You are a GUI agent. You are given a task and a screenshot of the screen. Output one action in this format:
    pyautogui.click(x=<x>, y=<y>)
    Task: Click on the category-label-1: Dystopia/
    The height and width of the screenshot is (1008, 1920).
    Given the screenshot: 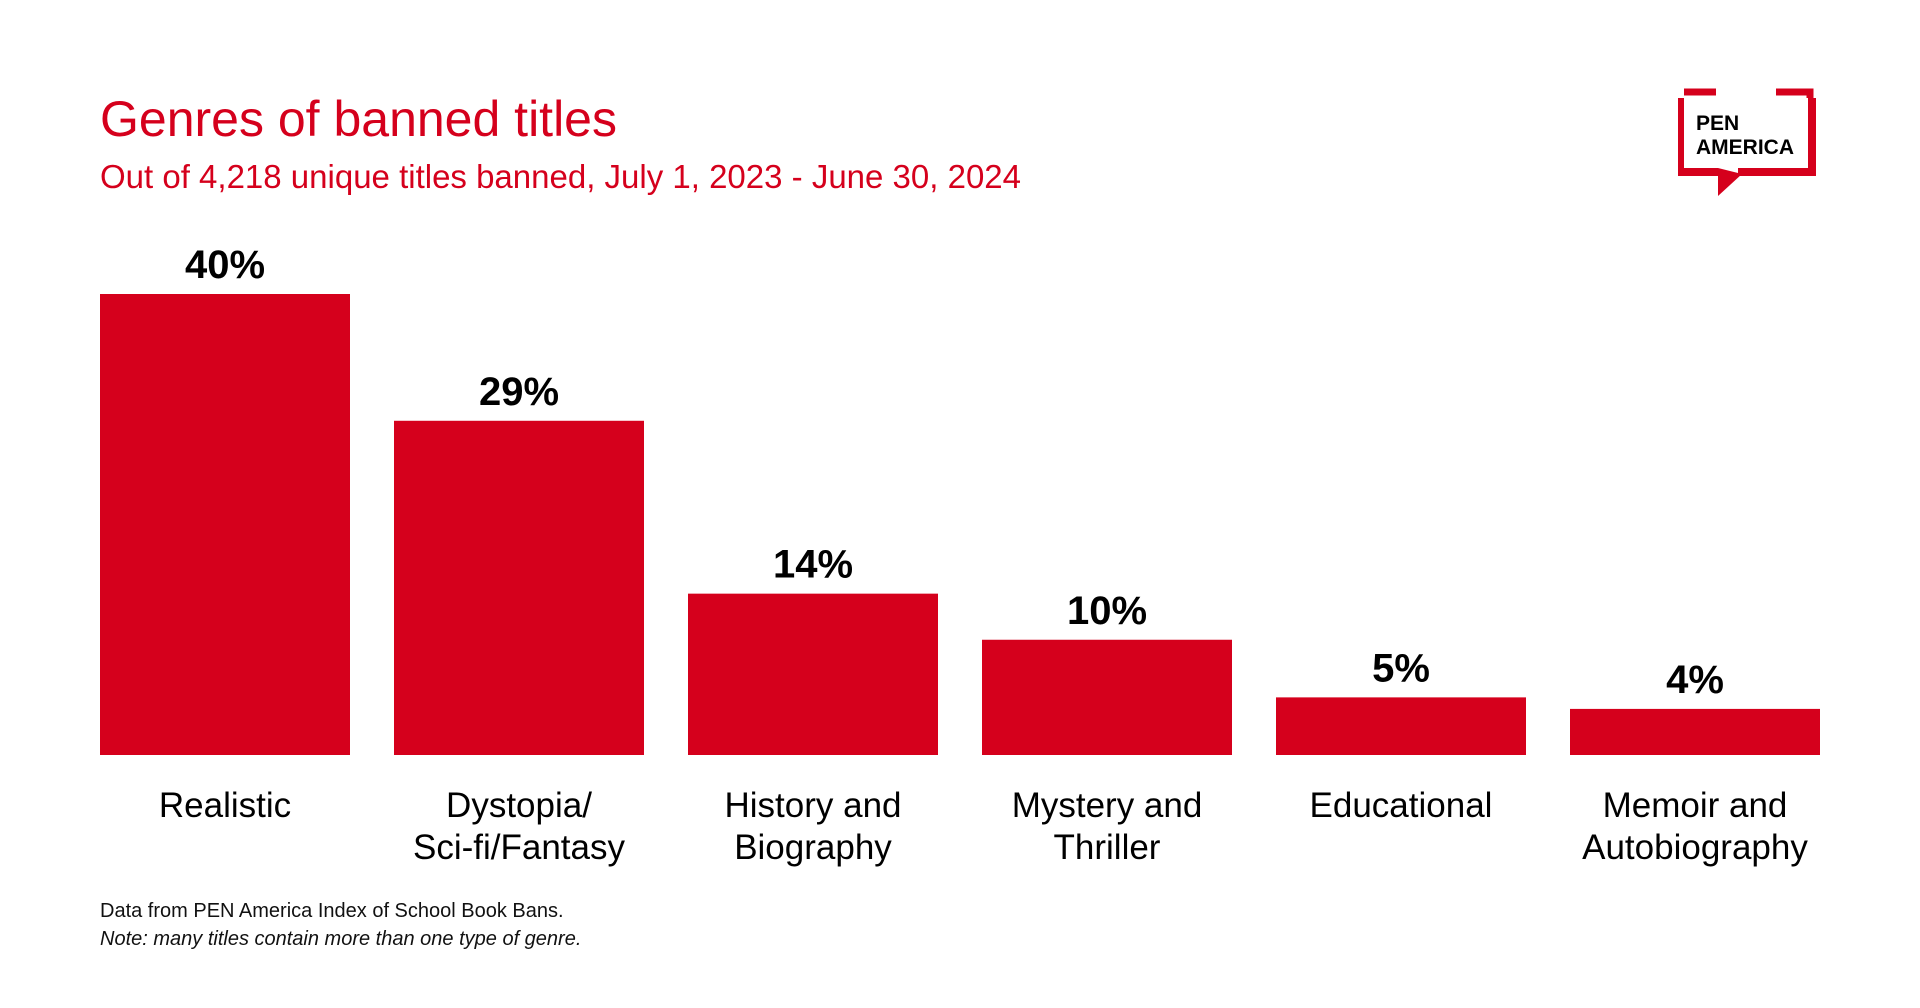 What is the action you would take?
    pyautogui.click(x=519, y=805)
    